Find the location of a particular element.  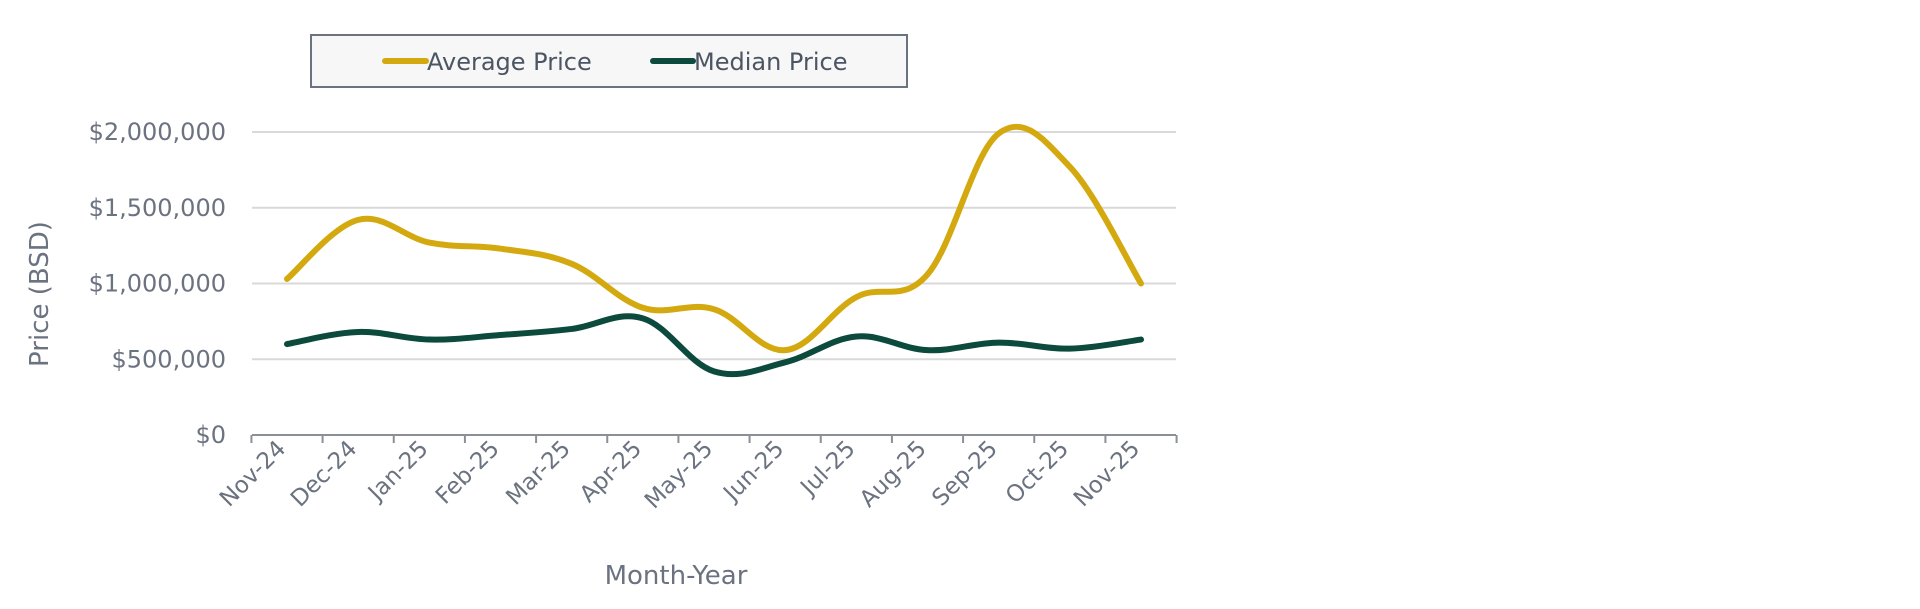

series-line-median-price is located at coordinates (714, 345).